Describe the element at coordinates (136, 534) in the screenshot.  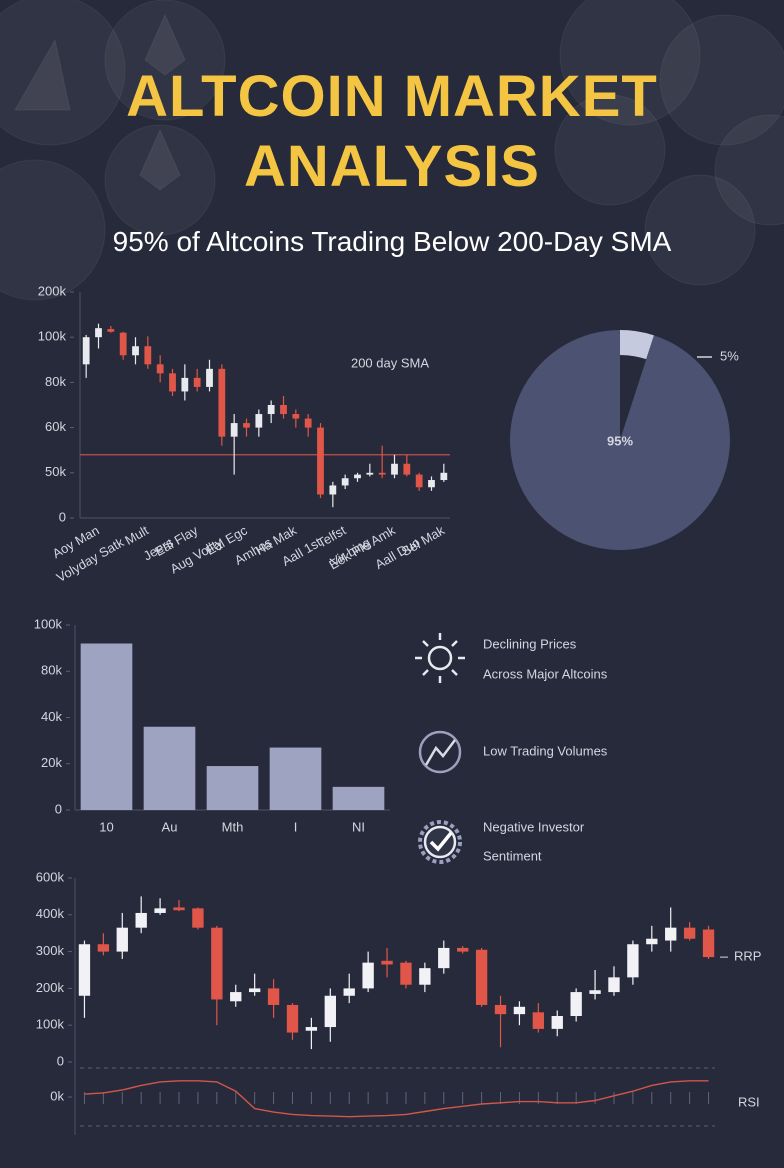
I see `x-tick-label: Mult` at that location.